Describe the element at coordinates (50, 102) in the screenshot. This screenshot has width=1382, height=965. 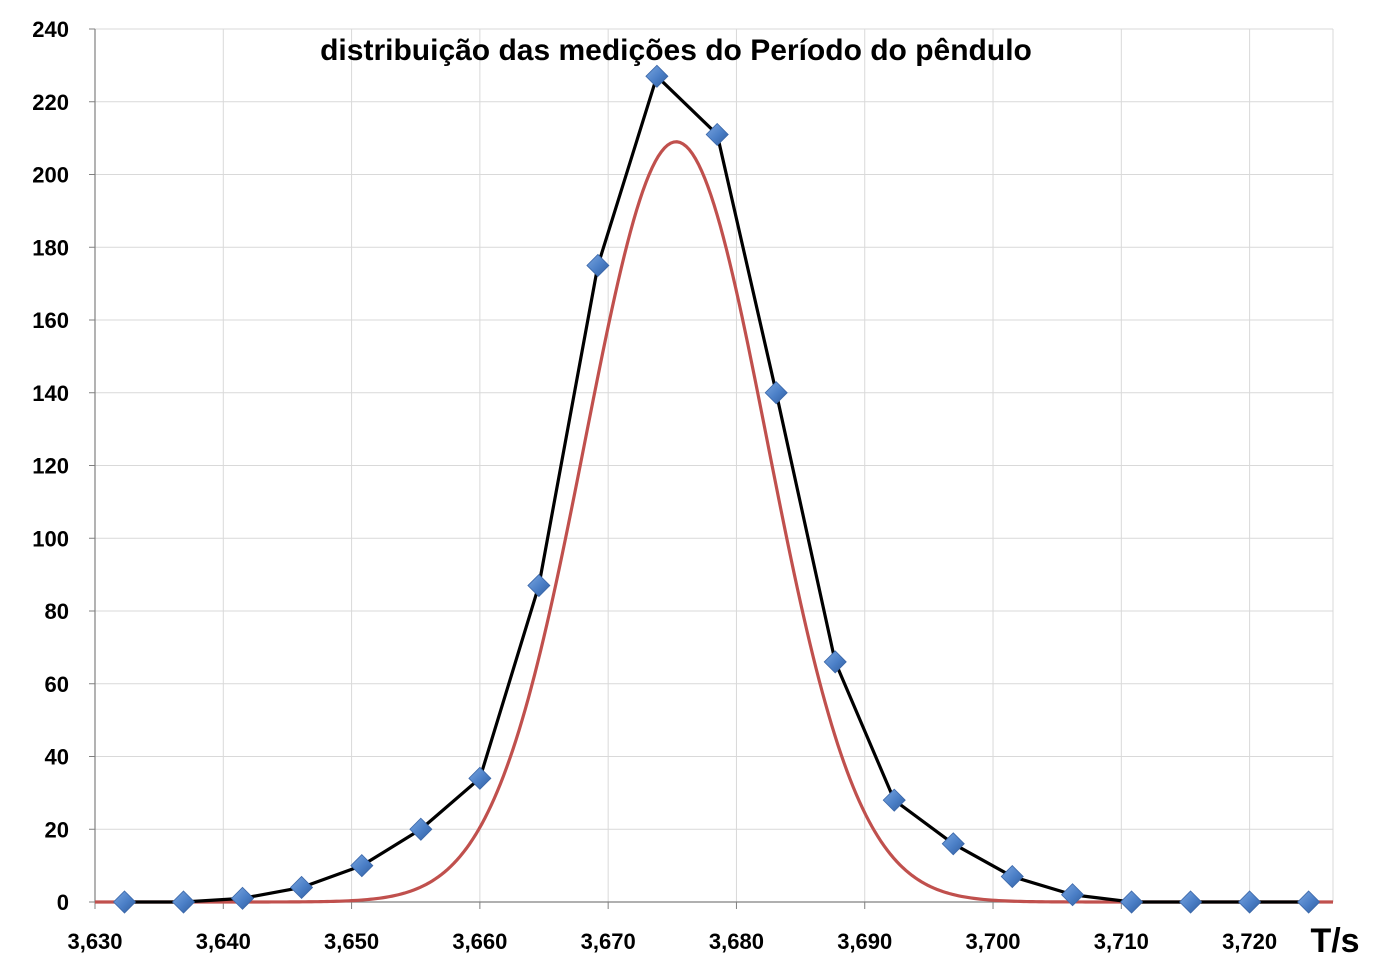
I see `y-tick-label: 220` at that location.